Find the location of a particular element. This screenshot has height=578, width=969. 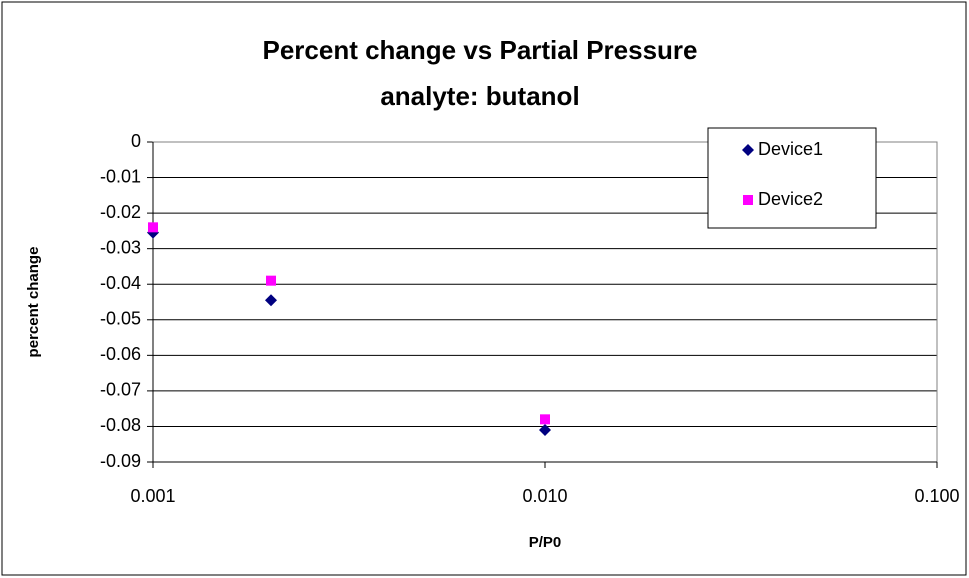

y-tick-label: -0.03 is located at coordinates (120, 247).